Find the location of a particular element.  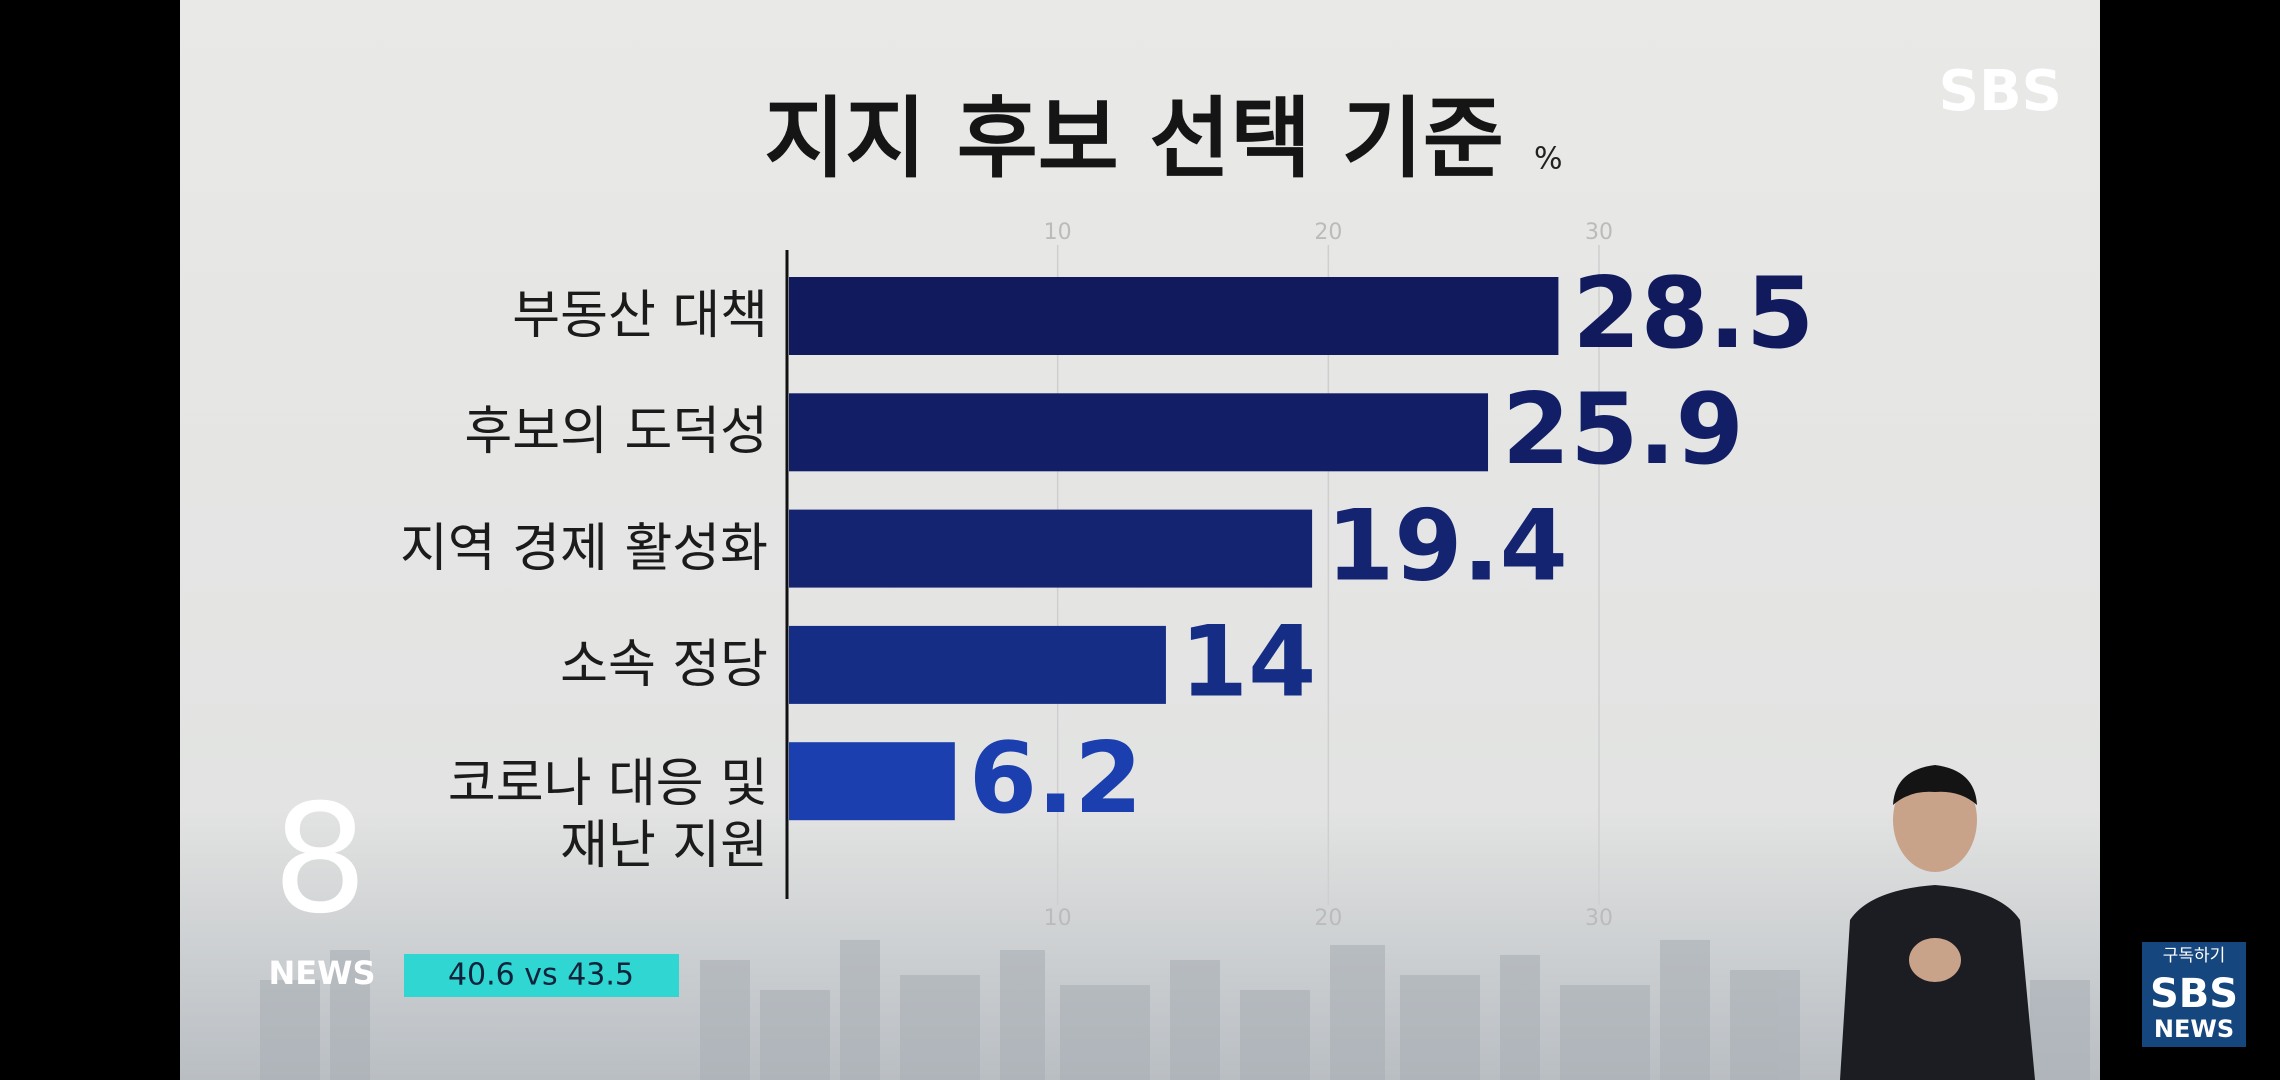

ticker-box is located at coordinates (541, 975).